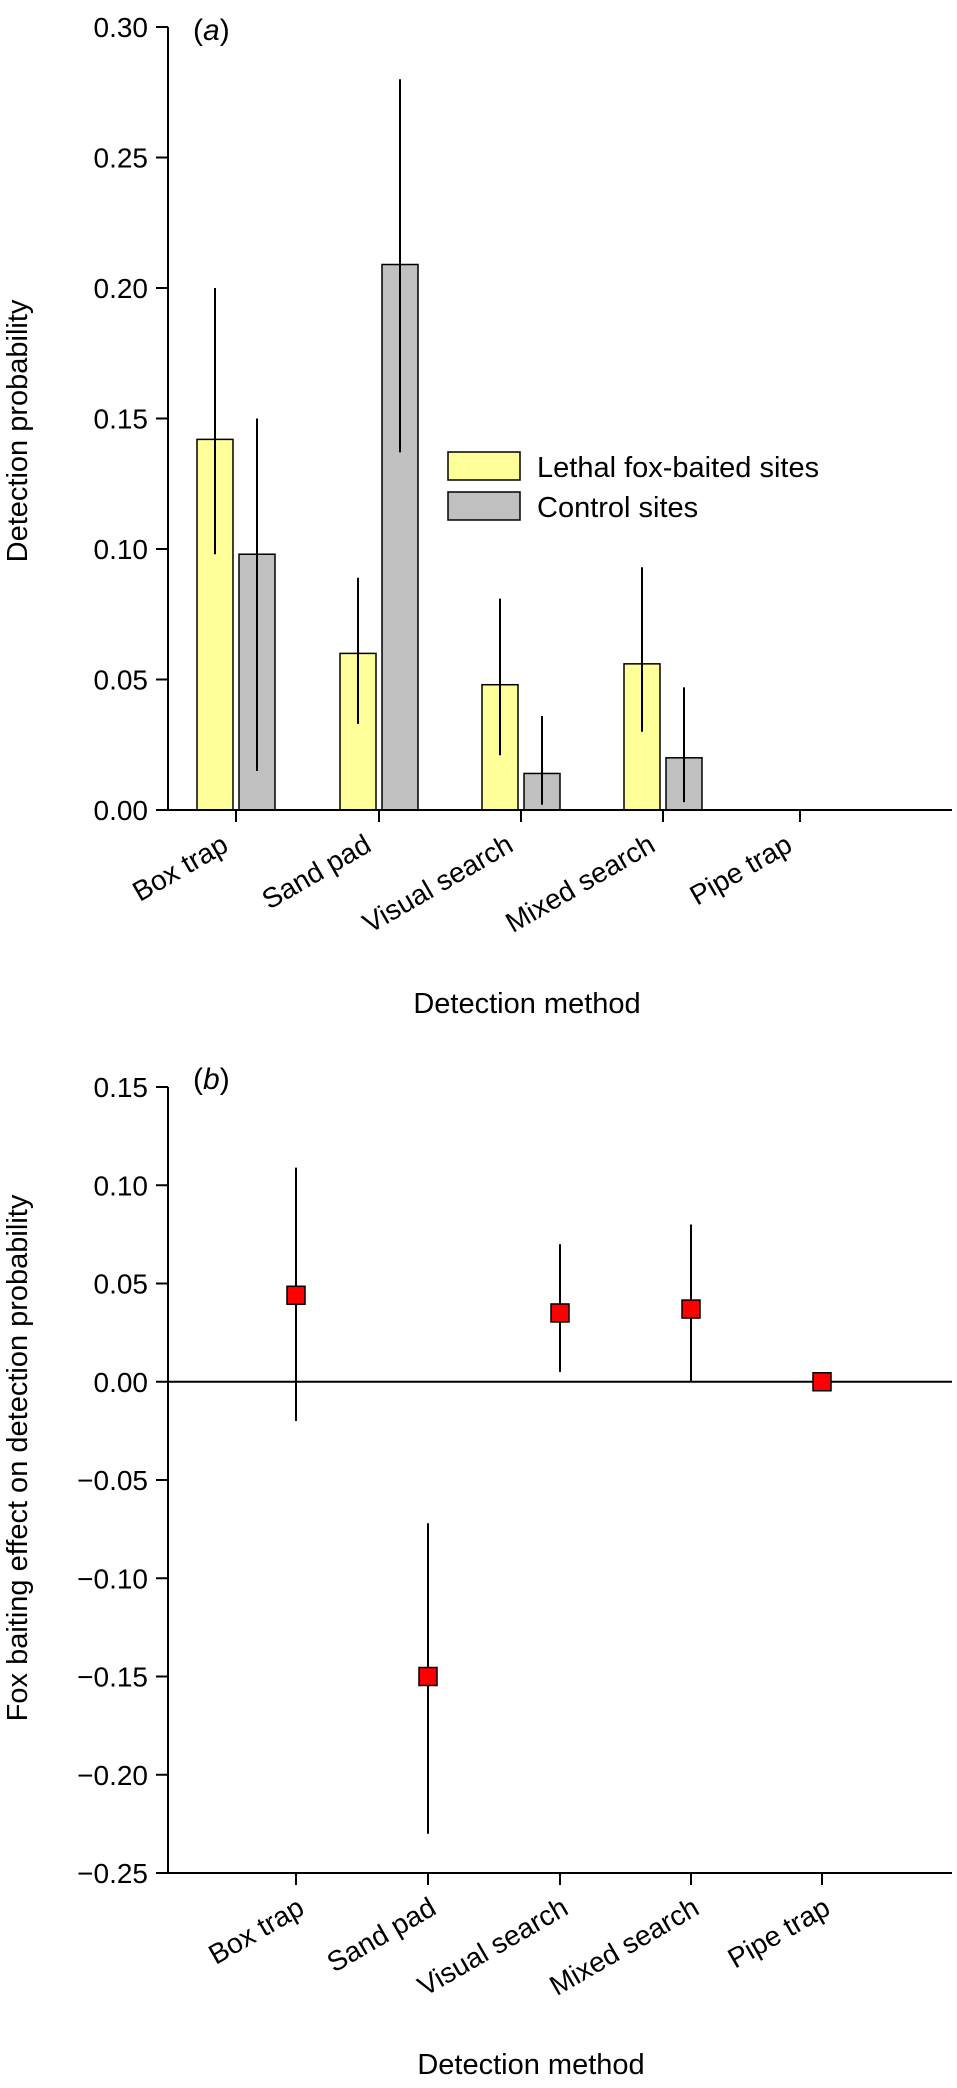 This screenshot has height=2088, width=957. What do you see at coordinates (691, 1309) in the screenshot?
I see `point-mixed-search` at bounding box center [691, 1309].